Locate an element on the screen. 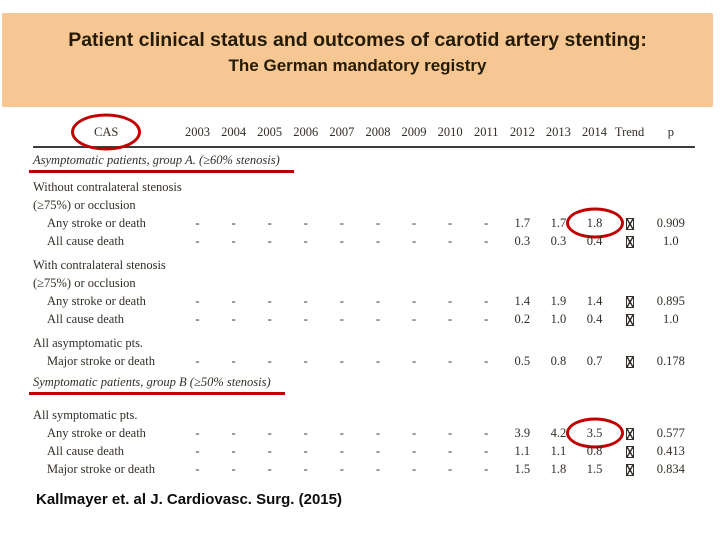  value-text: 0.7 is located at coordinates (594, 360).